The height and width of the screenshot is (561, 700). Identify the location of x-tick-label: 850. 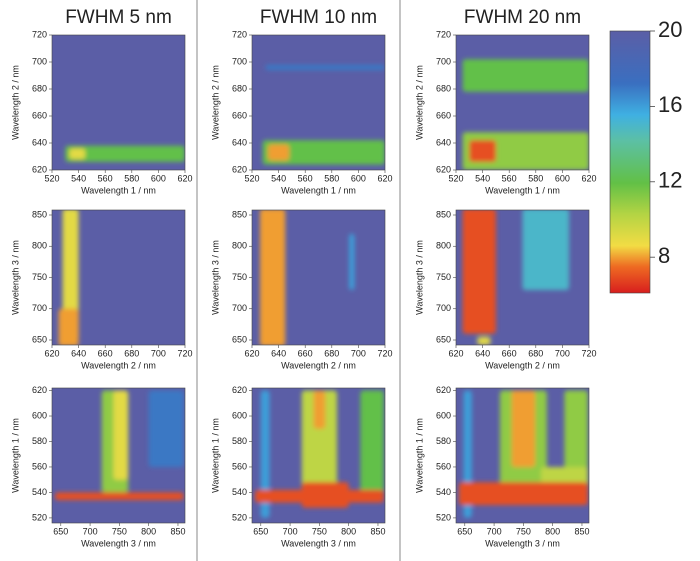
(377, 531).